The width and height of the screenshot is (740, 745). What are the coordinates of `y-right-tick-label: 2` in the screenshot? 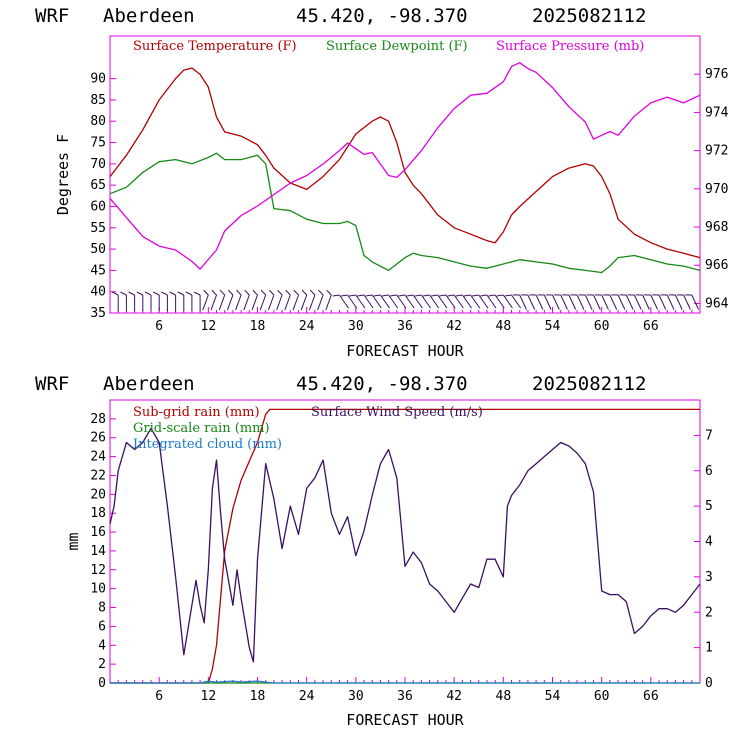 It's located at (709, 612).